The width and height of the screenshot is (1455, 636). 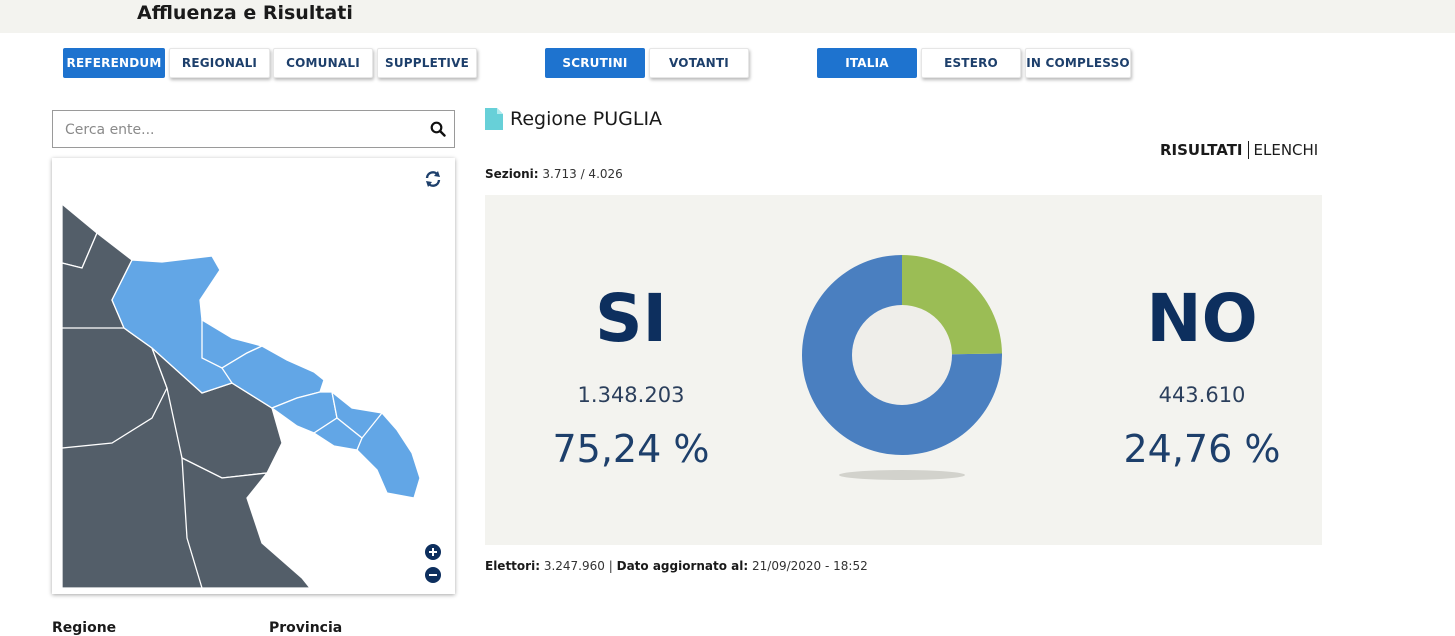 I want to click on map-region-other, so click(x=246, y=522).